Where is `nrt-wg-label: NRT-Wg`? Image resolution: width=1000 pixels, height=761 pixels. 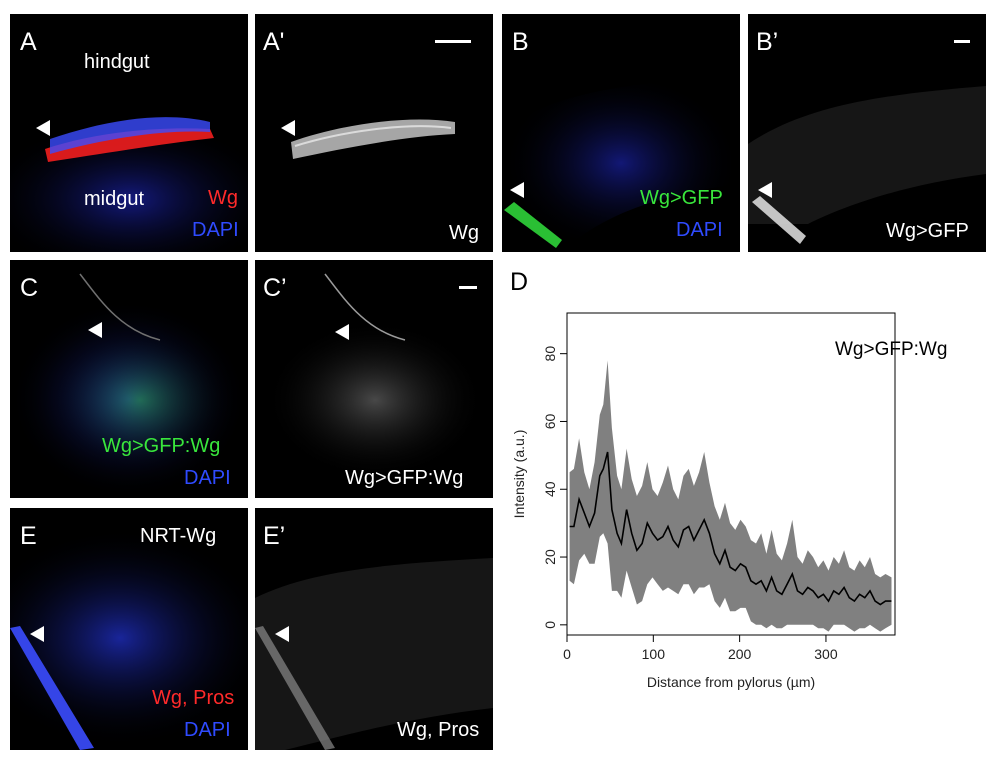
nrt-wg-label: NRT-Wg is located at coordinates (178, 536).